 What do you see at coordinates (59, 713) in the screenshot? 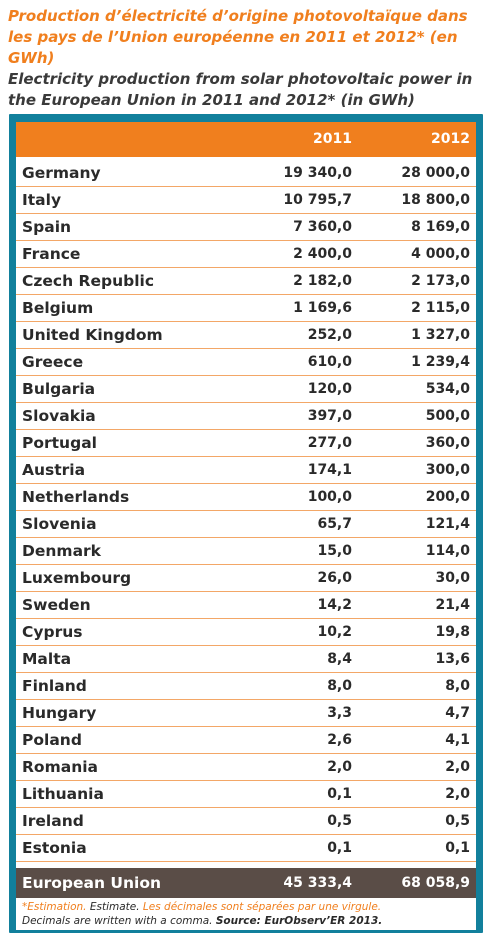
I see `country-name: Hungary` at bounding box center [59, 713].